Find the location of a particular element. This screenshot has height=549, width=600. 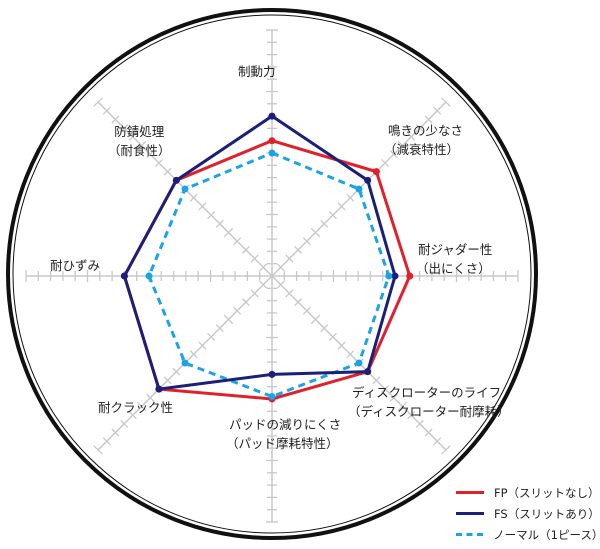

legend-label: FS（スリットあり） is located at coordinates (547, 513).